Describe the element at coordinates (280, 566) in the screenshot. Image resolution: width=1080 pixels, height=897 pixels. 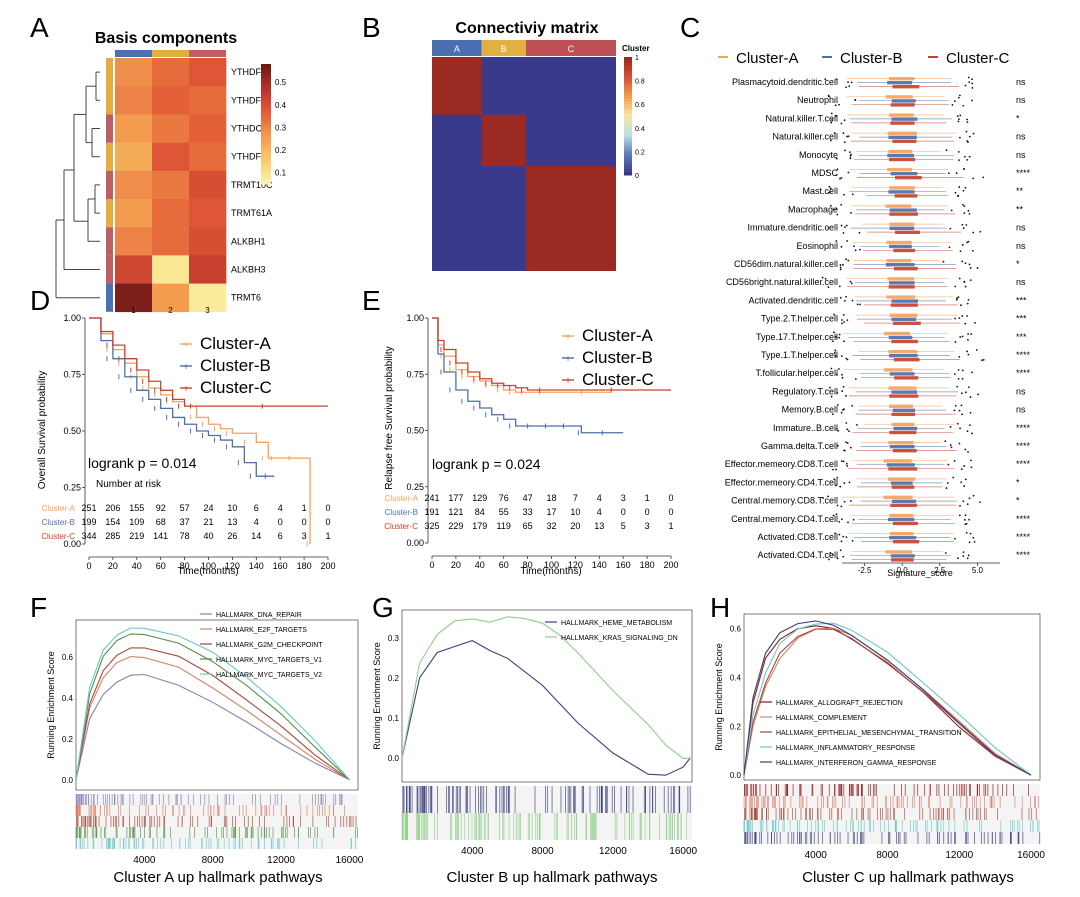
I see `x-tick-label: 160` at that location.